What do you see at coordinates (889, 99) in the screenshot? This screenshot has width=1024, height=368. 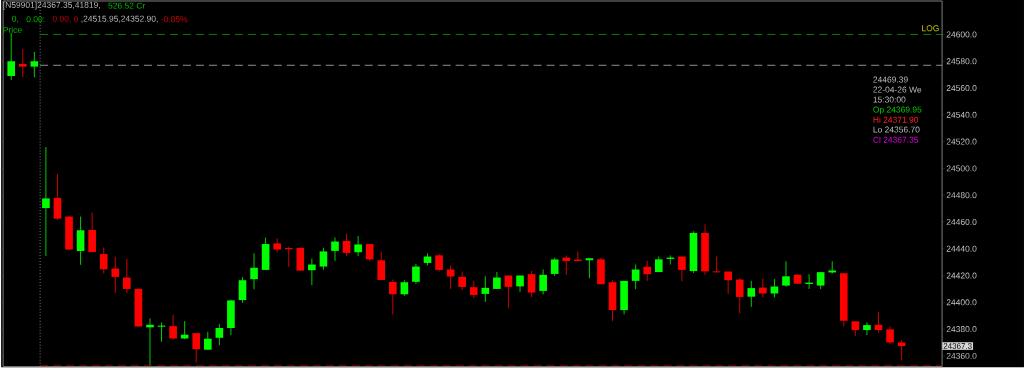 I see `annotation: 15:30:00` at bounding box center [889, 99].